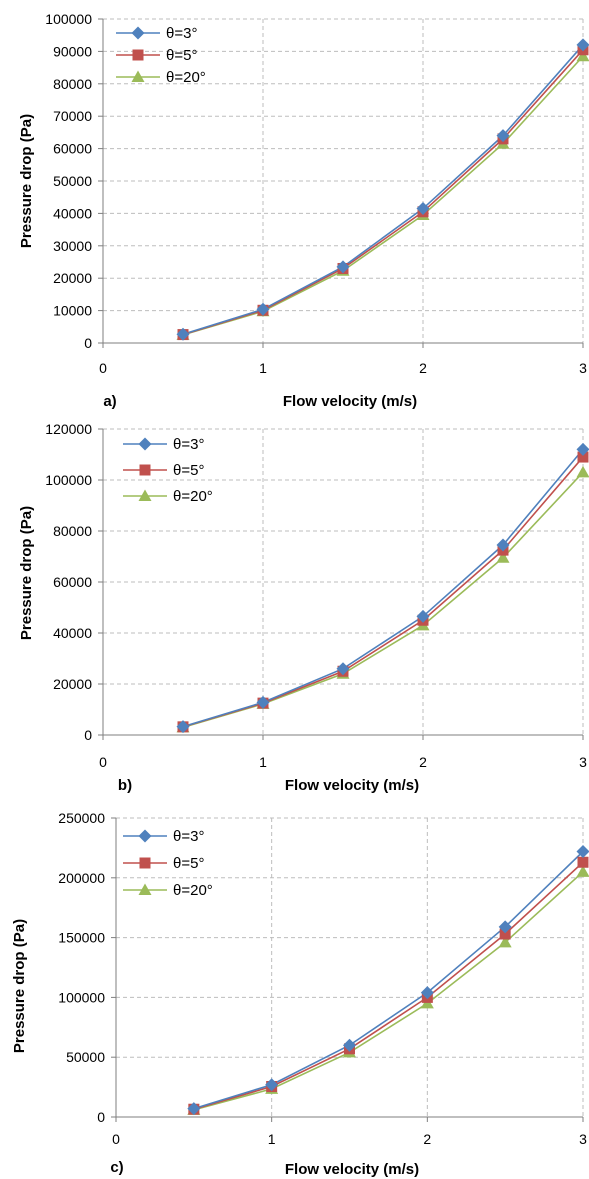 The height and width of the screenshot is (1179, 589). What do you see at coordinates (72, 311) in the screenshot?
I see `y-tick-label: 10000` at bounding box center [72, 311].